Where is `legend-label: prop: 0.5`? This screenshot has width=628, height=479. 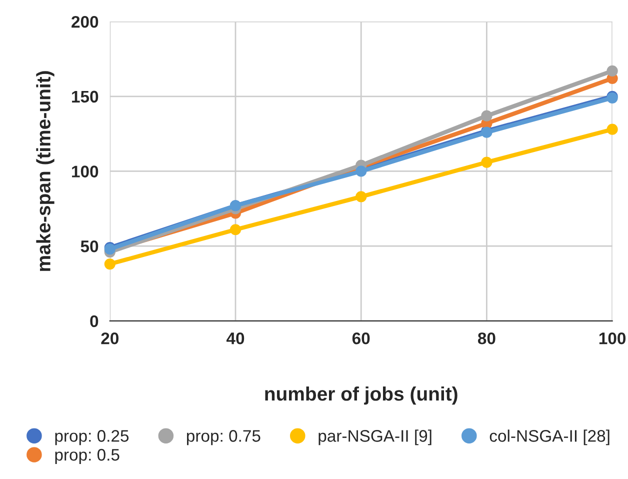
legend-label: prop: 0.5 is located at coordinates (87, 456).